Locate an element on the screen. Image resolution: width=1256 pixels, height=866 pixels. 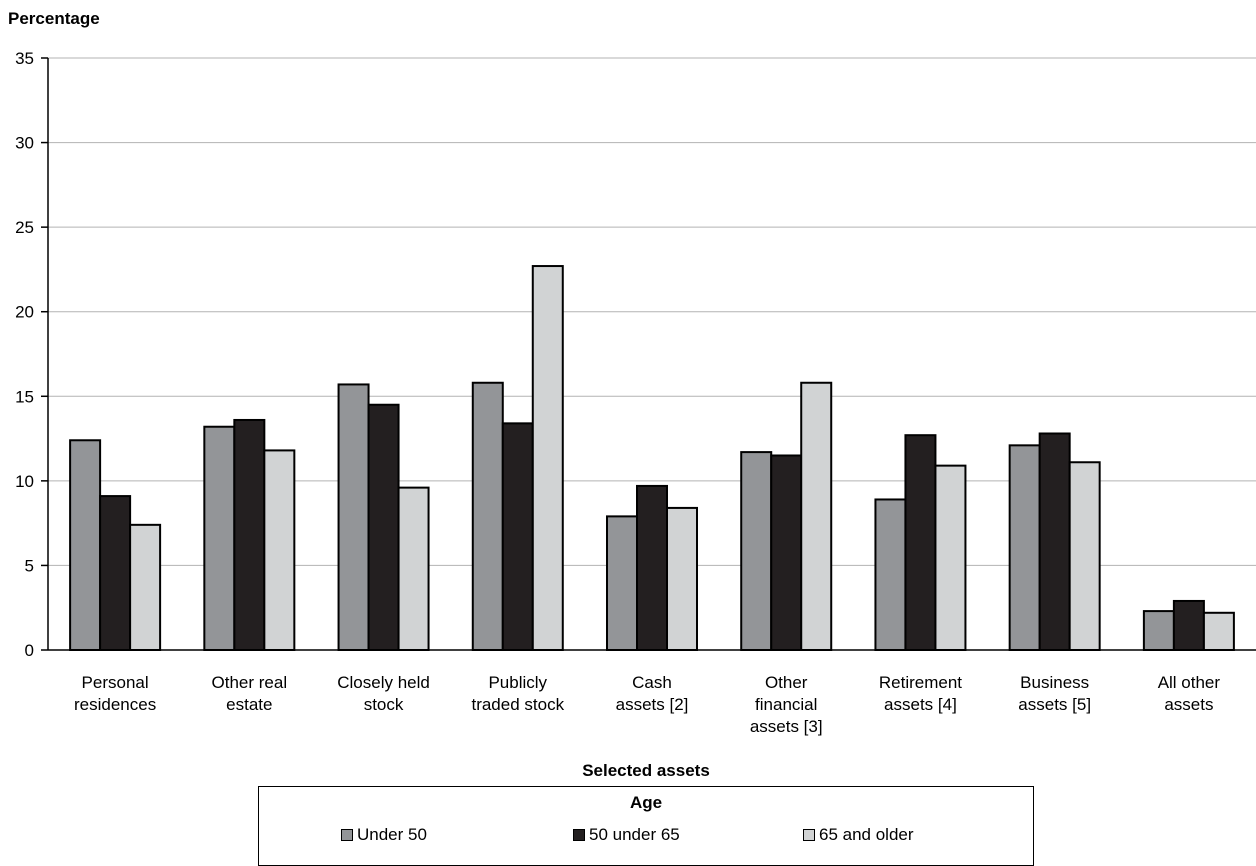
x-category-label-line: Personal is located at coordinates (115, 682).